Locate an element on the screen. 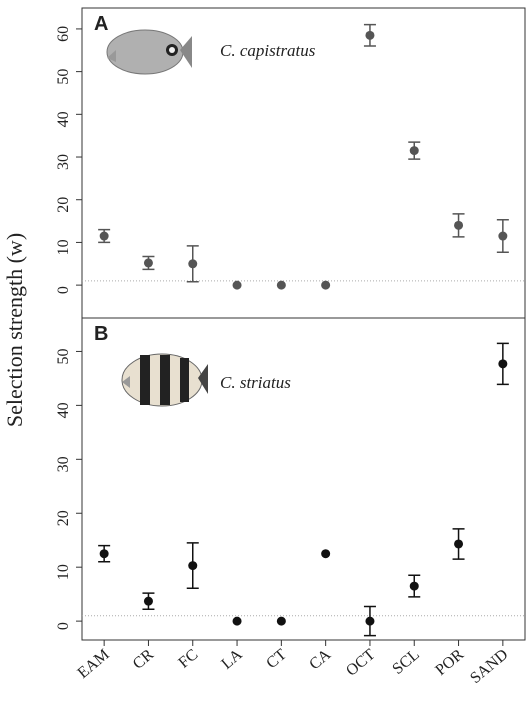 The image size is (528, 720). y-axis-label: Selection strength (w) is located at coordinates (14, 330).